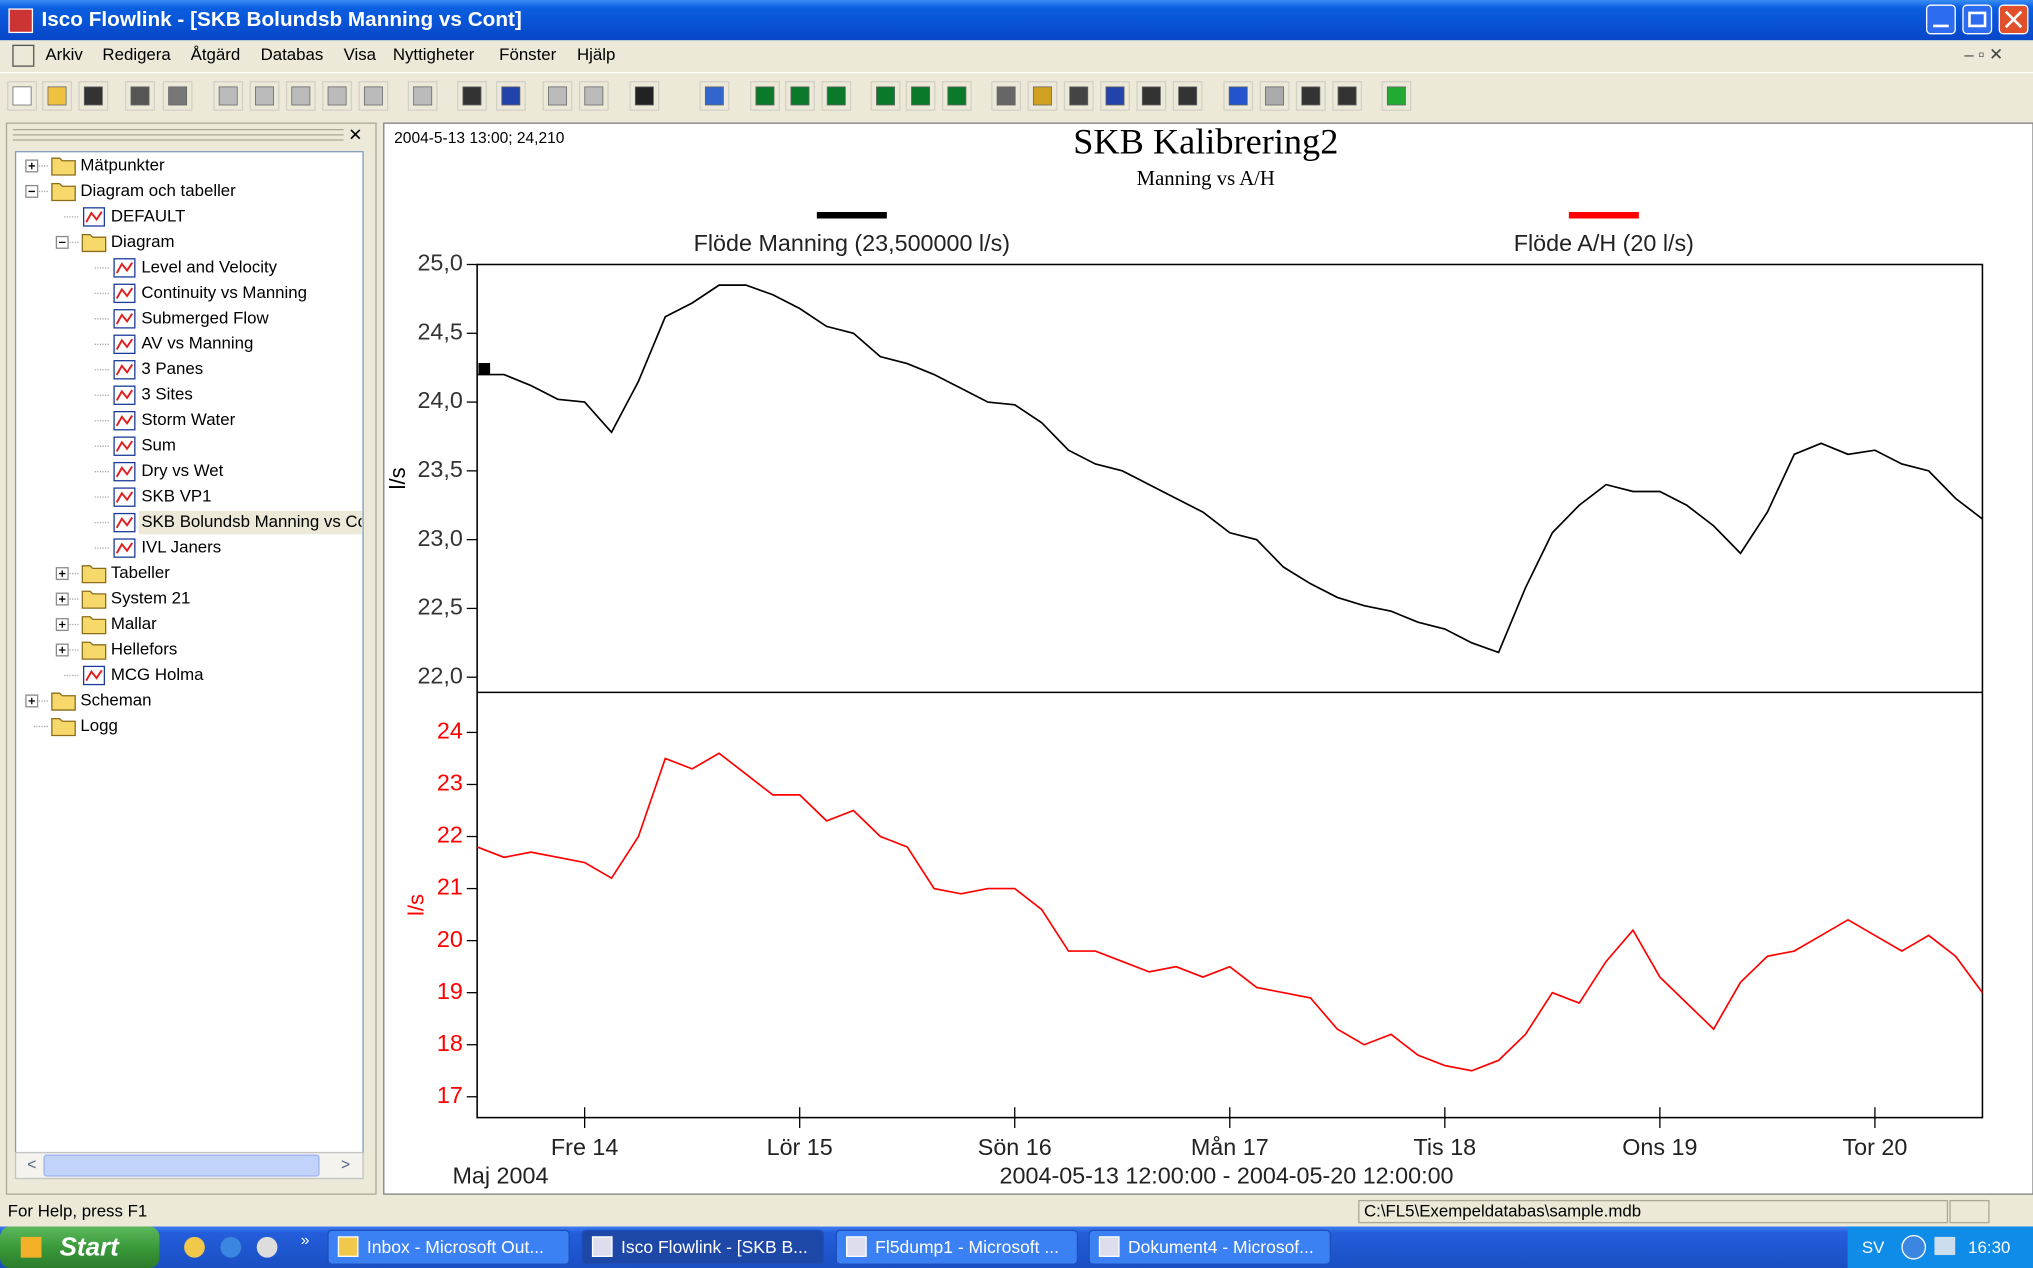  Describe the element at coordinates (140, 572) in the screenshot. I see `tree-item: Tabeller` at that location.